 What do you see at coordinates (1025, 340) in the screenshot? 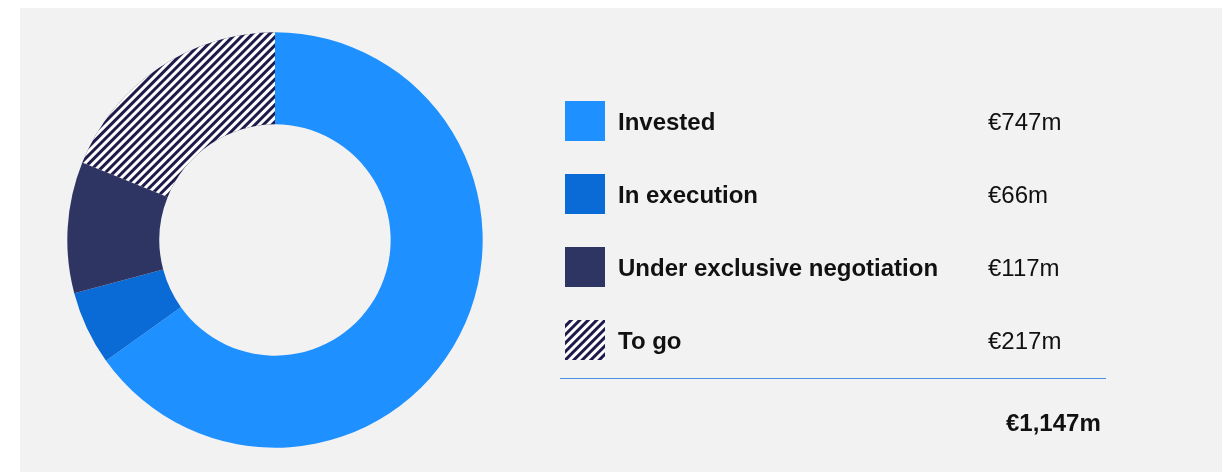
I see `data-label: €217m` at bounding box center [1025, 340].